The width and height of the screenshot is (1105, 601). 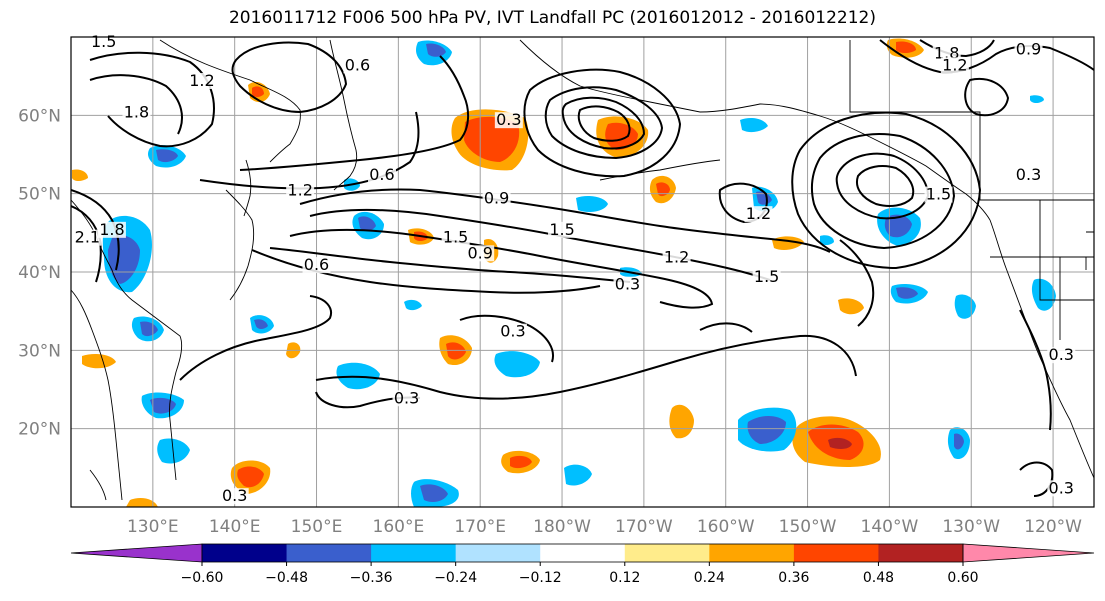 What do you see at coordinates (455, 578) in the screenshot?
I see `colorbar-tick-label: −0.24` at bounding box center [455, 578].